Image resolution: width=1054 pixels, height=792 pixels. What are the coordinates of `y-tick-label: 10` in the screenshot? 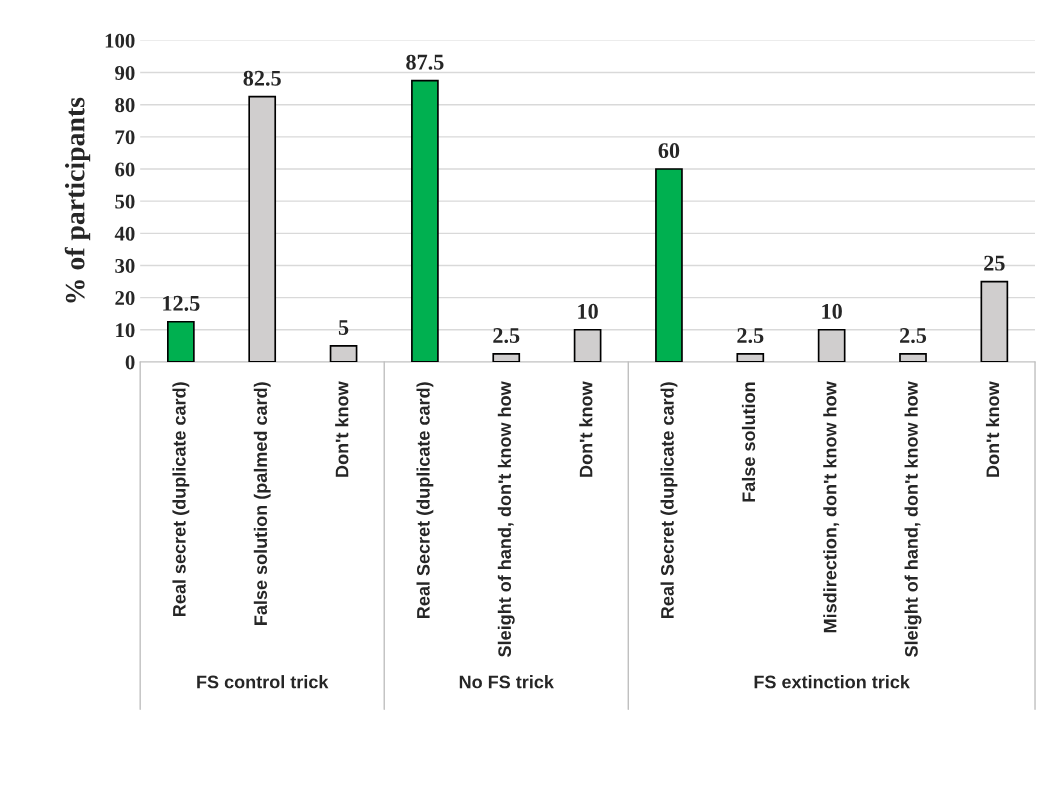 It's located at (125, 330).